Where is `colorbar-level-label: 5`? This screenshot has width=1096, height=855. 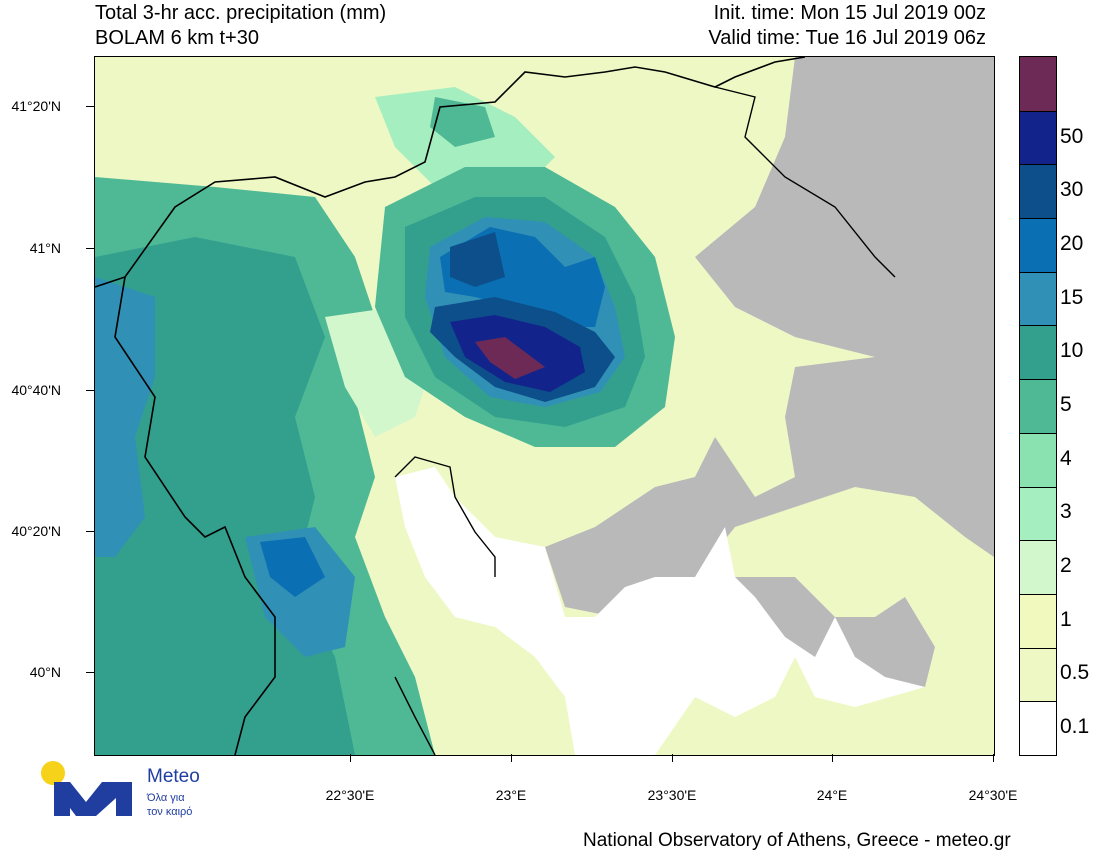 colorbar-level-label: 5 is located at coordinates (1066, 404).